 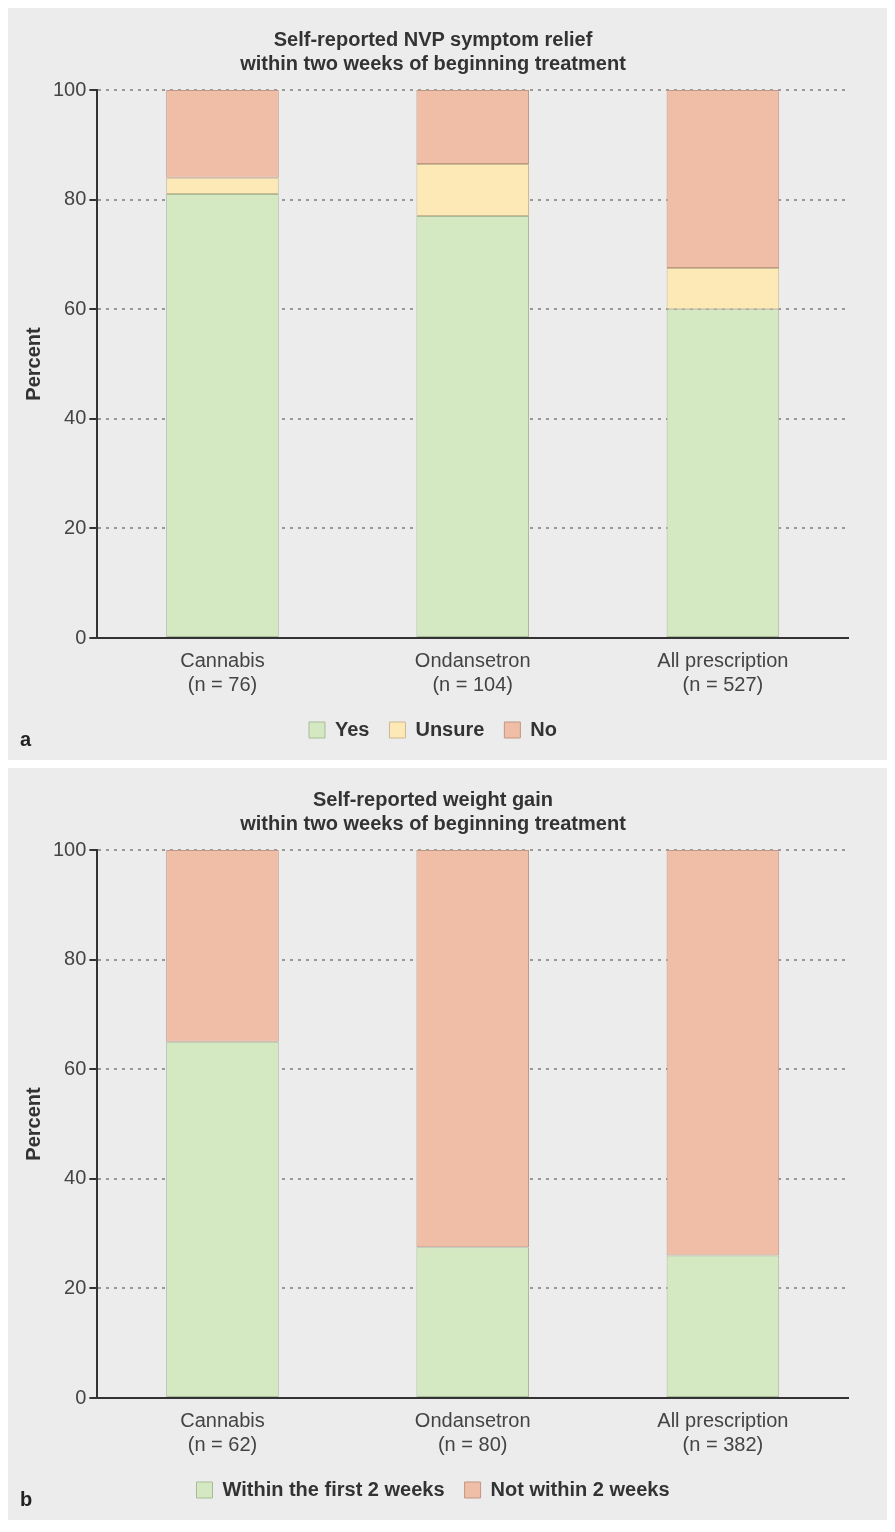 I want to click on x-tick-label: Cannabis (n = 76), so click(x=222, y=671).